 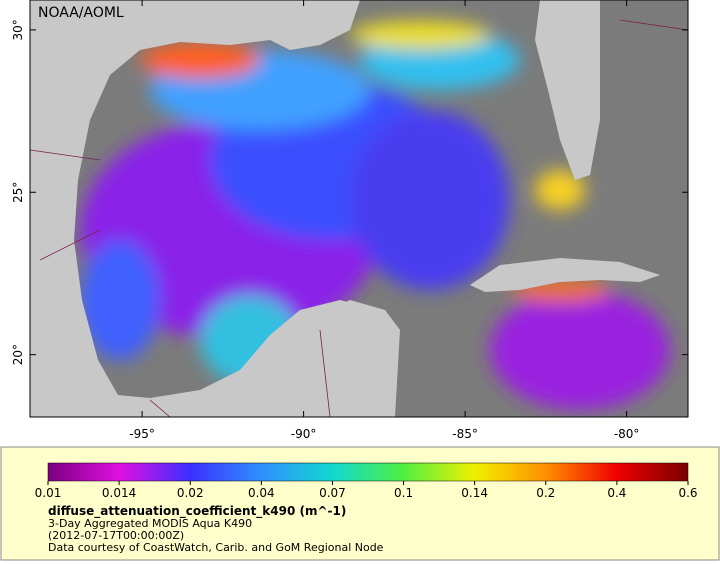 What do you see at coordinates (565, 275) in the screenshot?
I see `cuba` at bounding box center [565, 275].